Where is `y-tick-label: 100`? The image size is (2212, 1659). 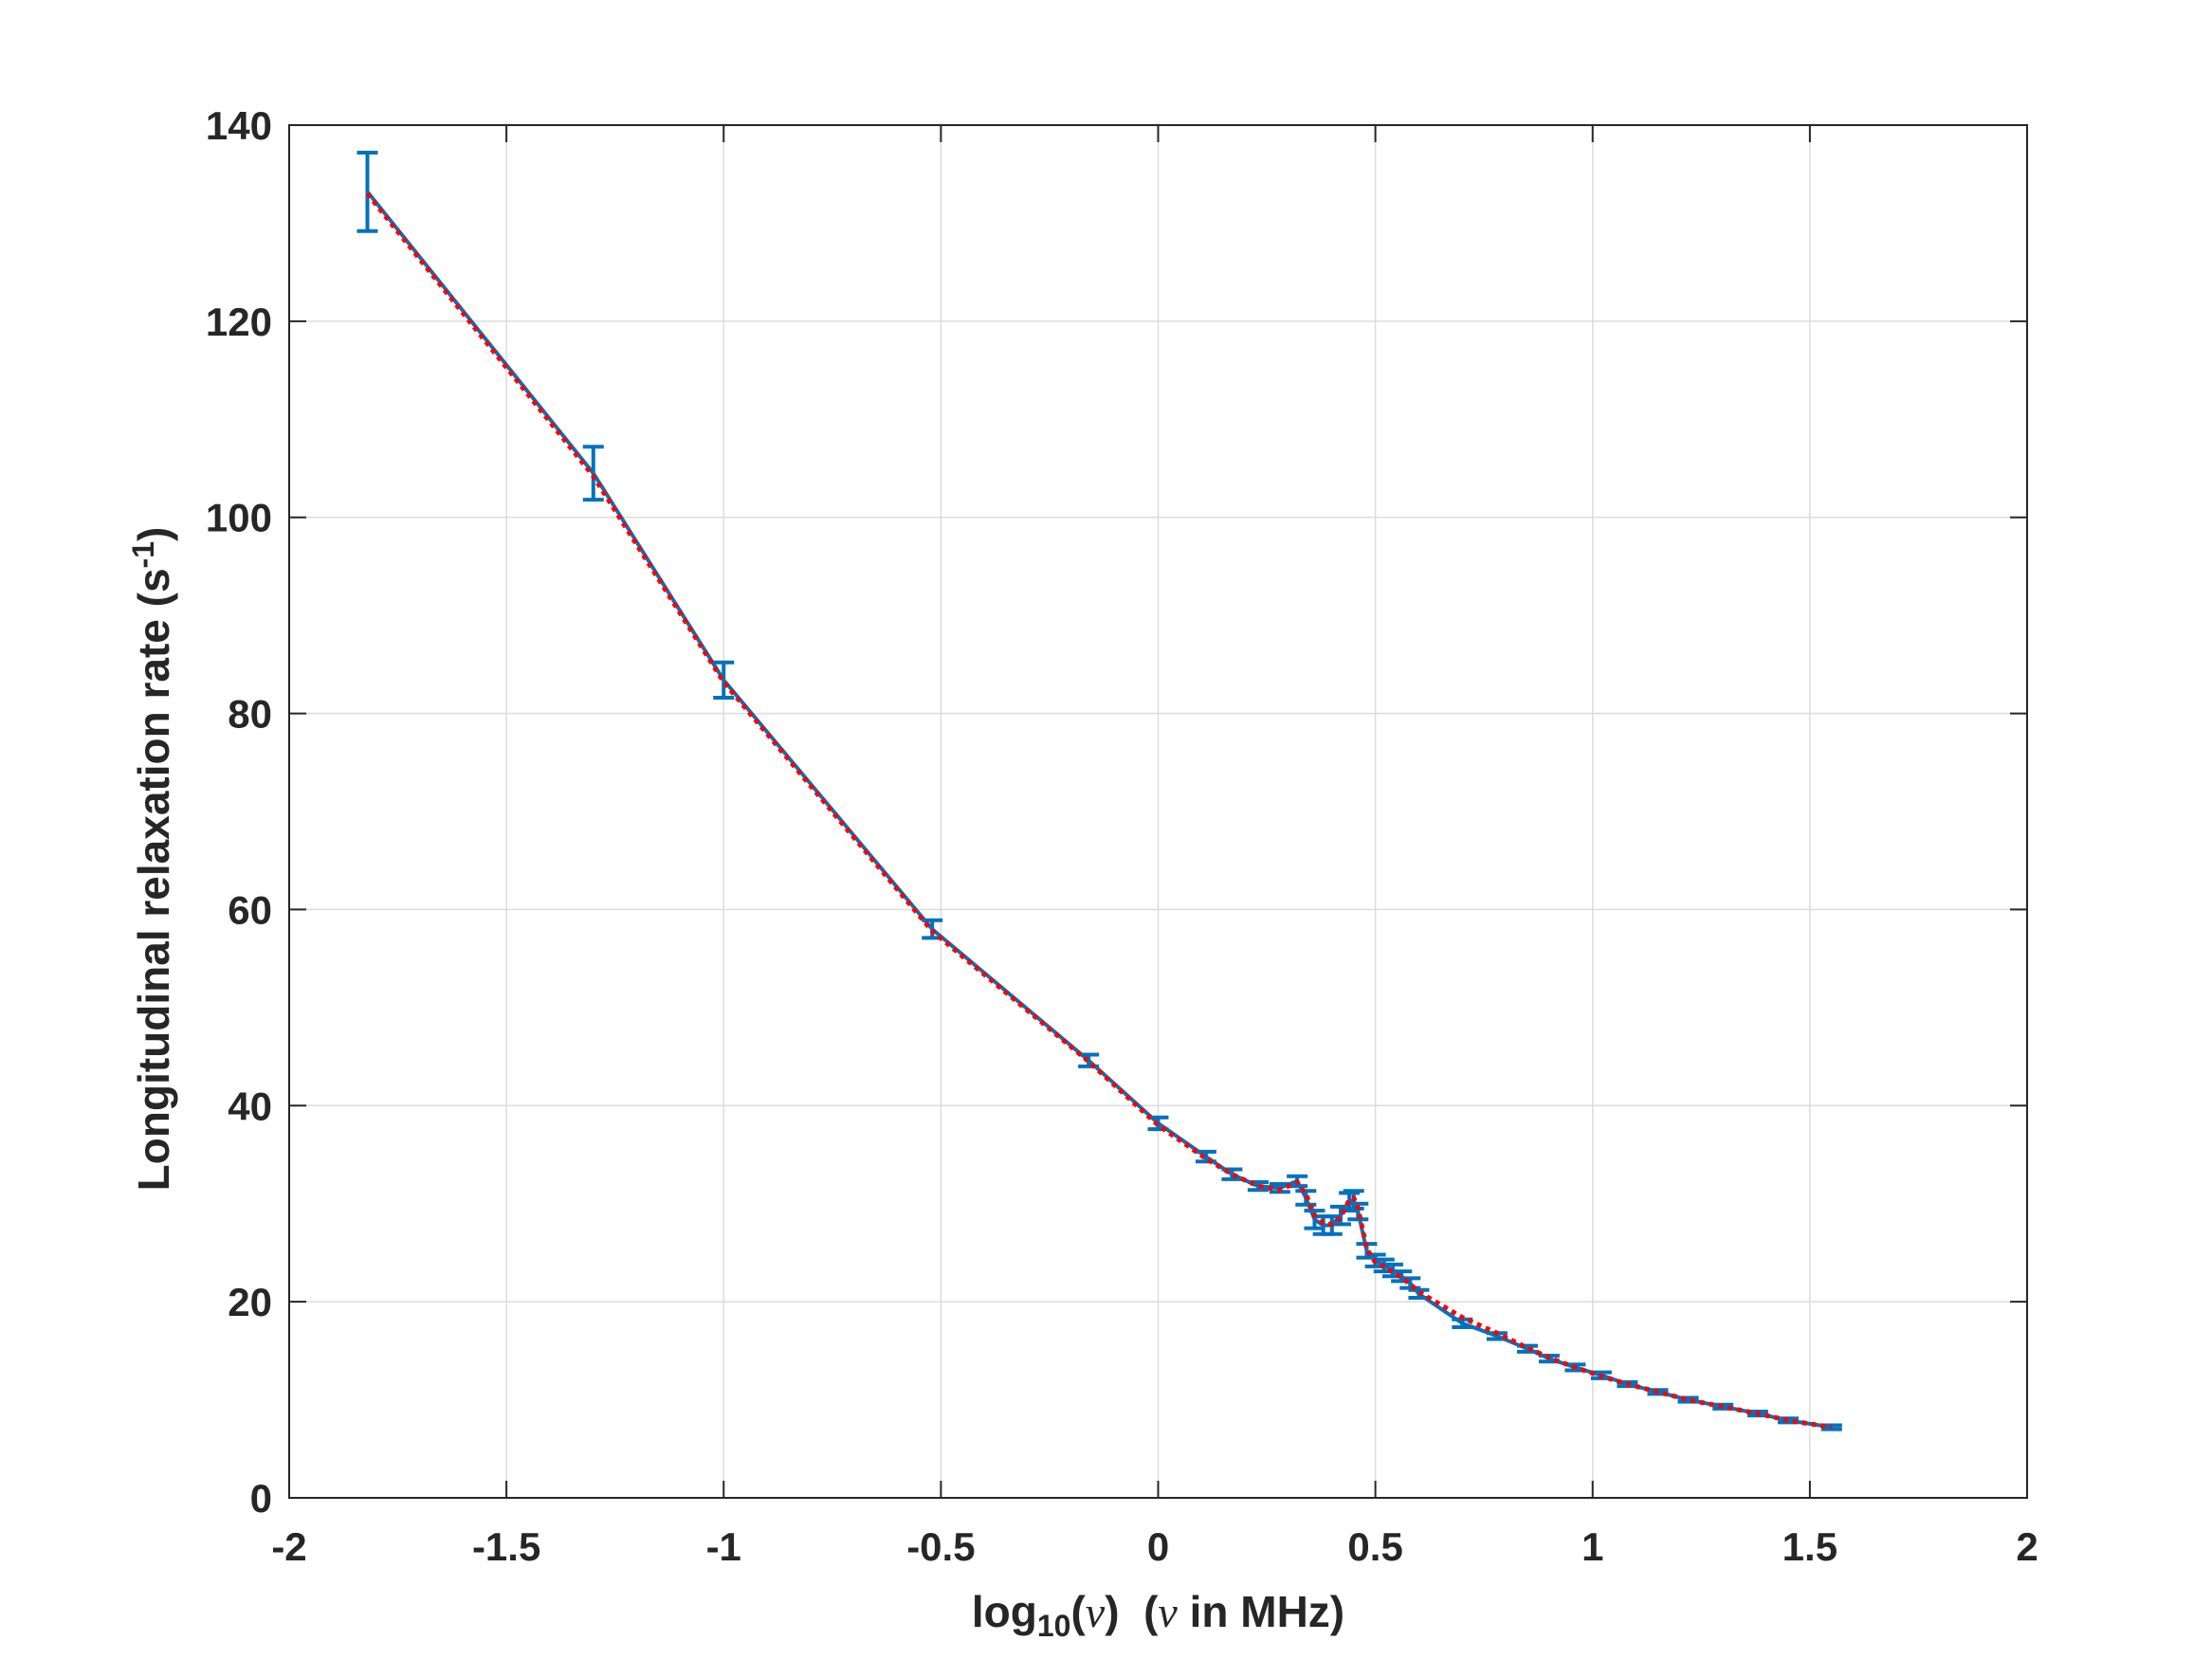
y-tick-label: 100 is located at coordinates (239, 518).